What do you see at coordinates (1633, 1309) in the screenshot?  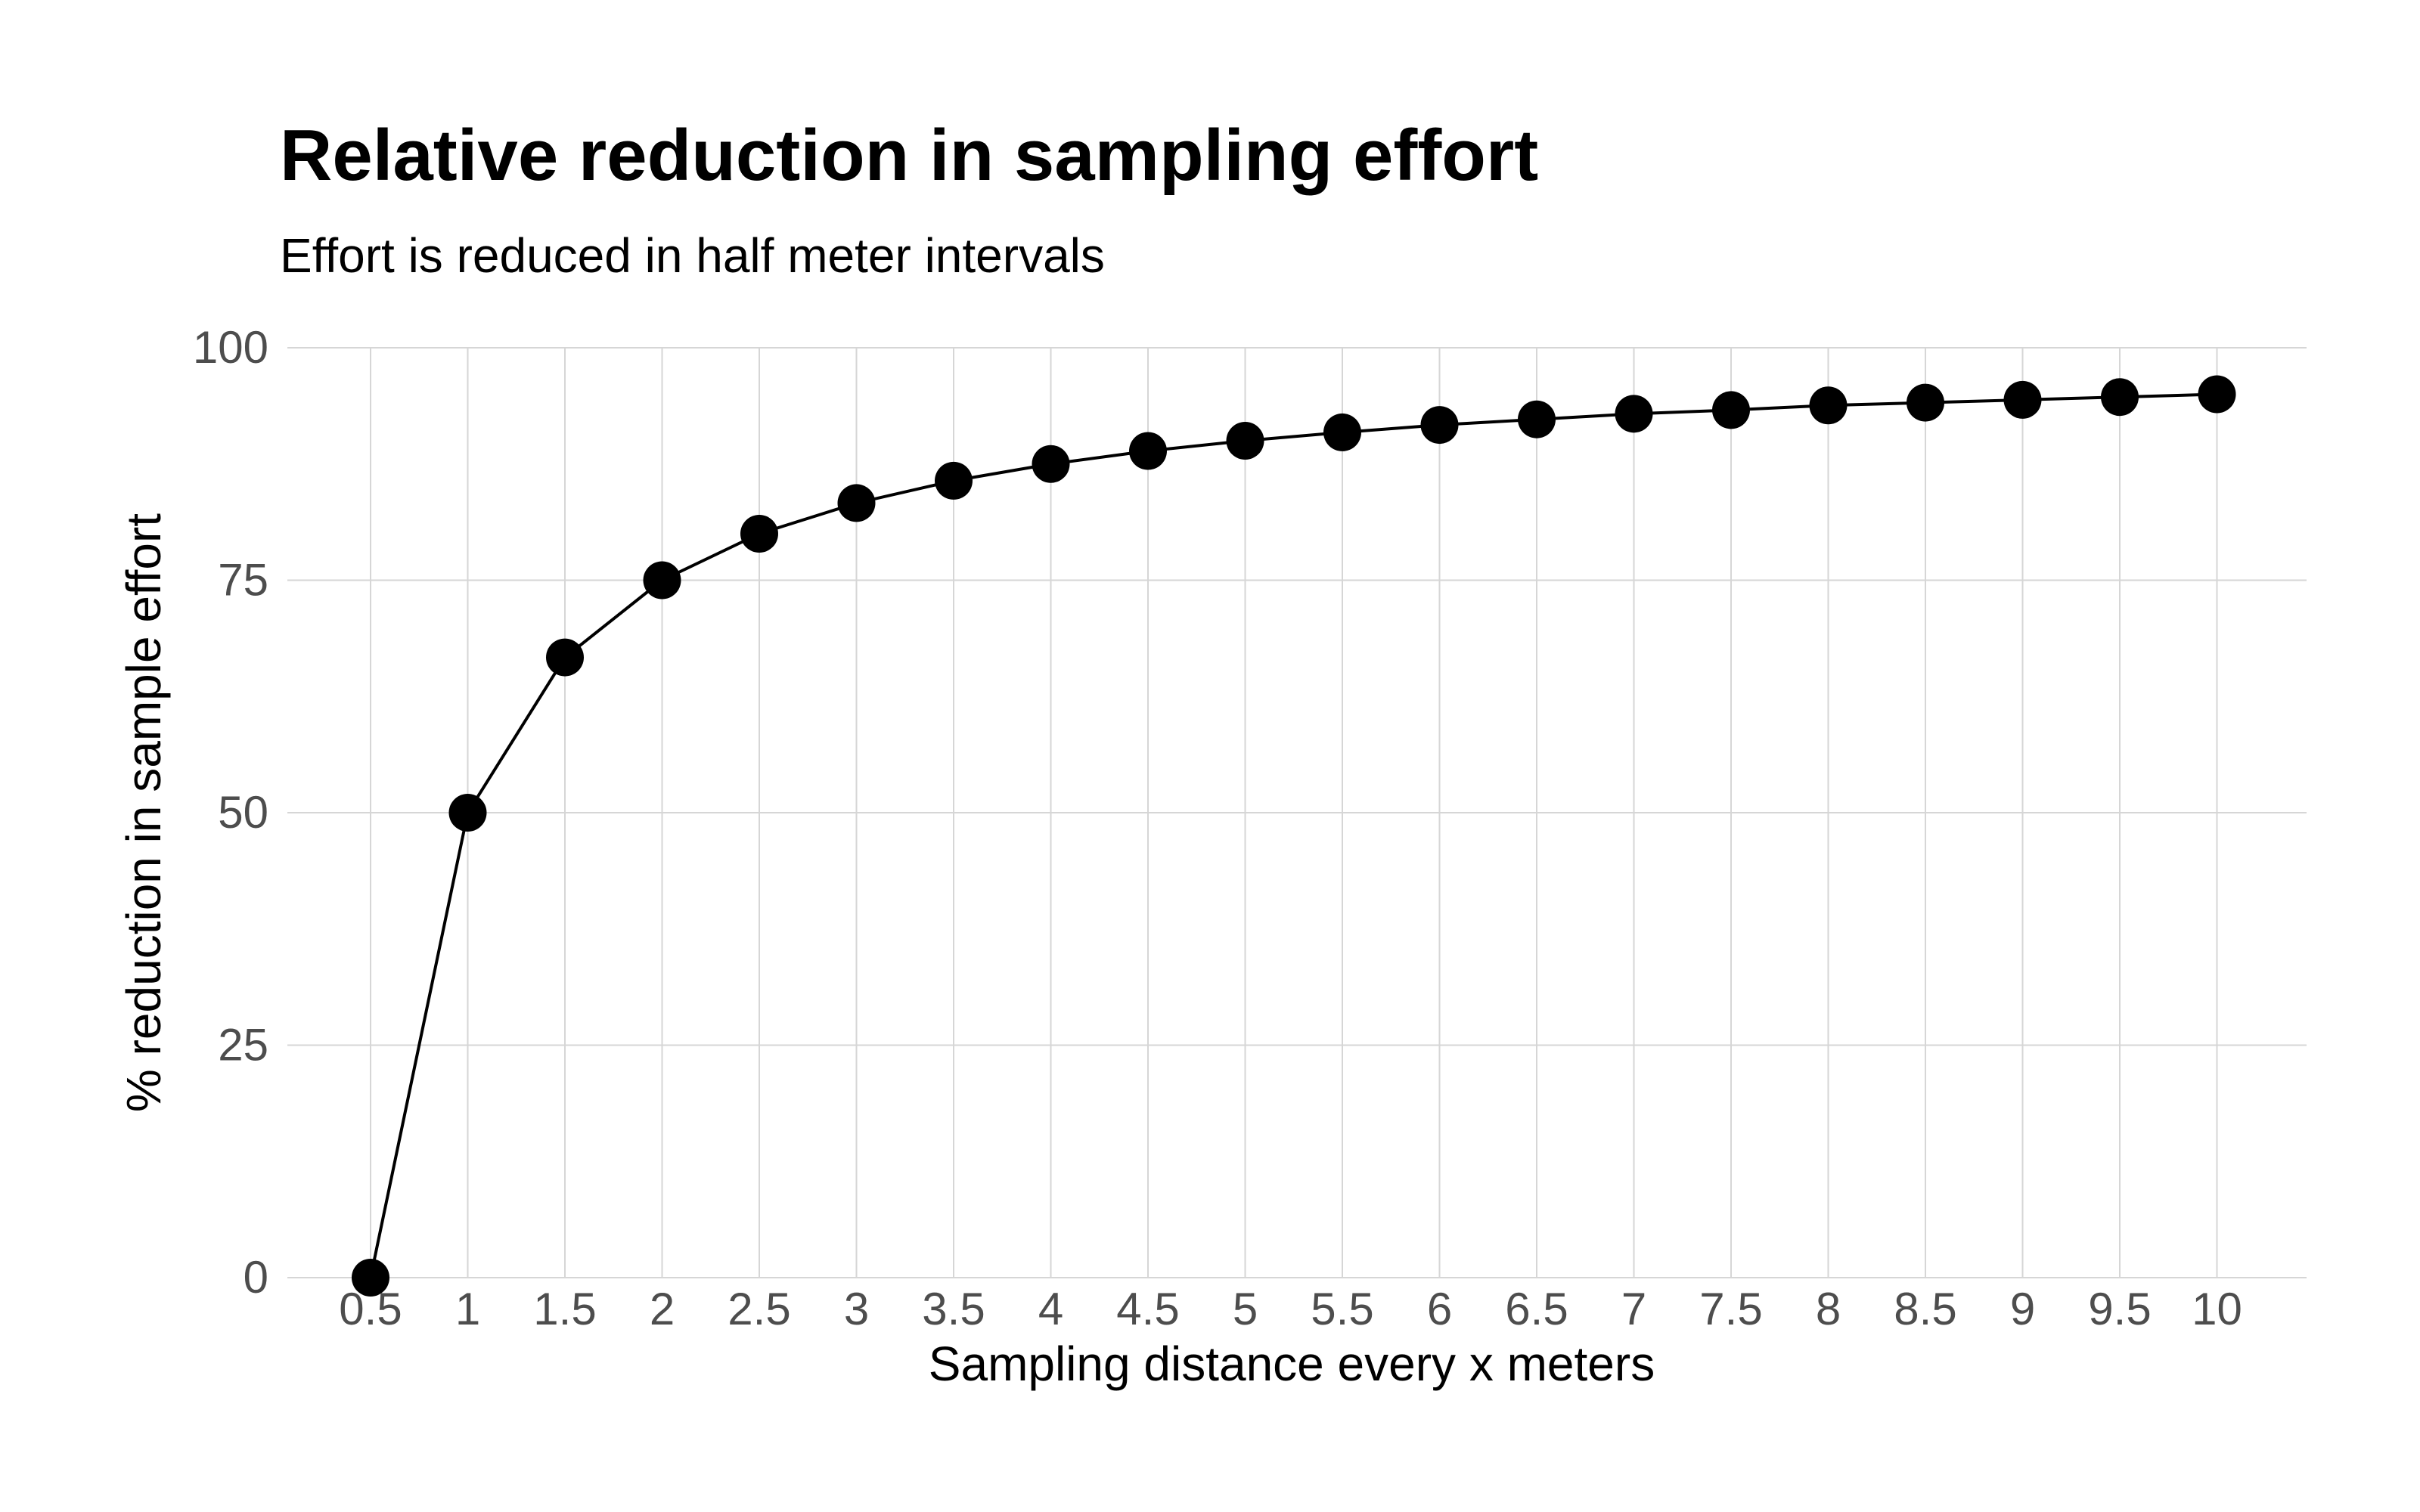 I see `x-tick-label: 7` at bounding box center [1633, 1309].